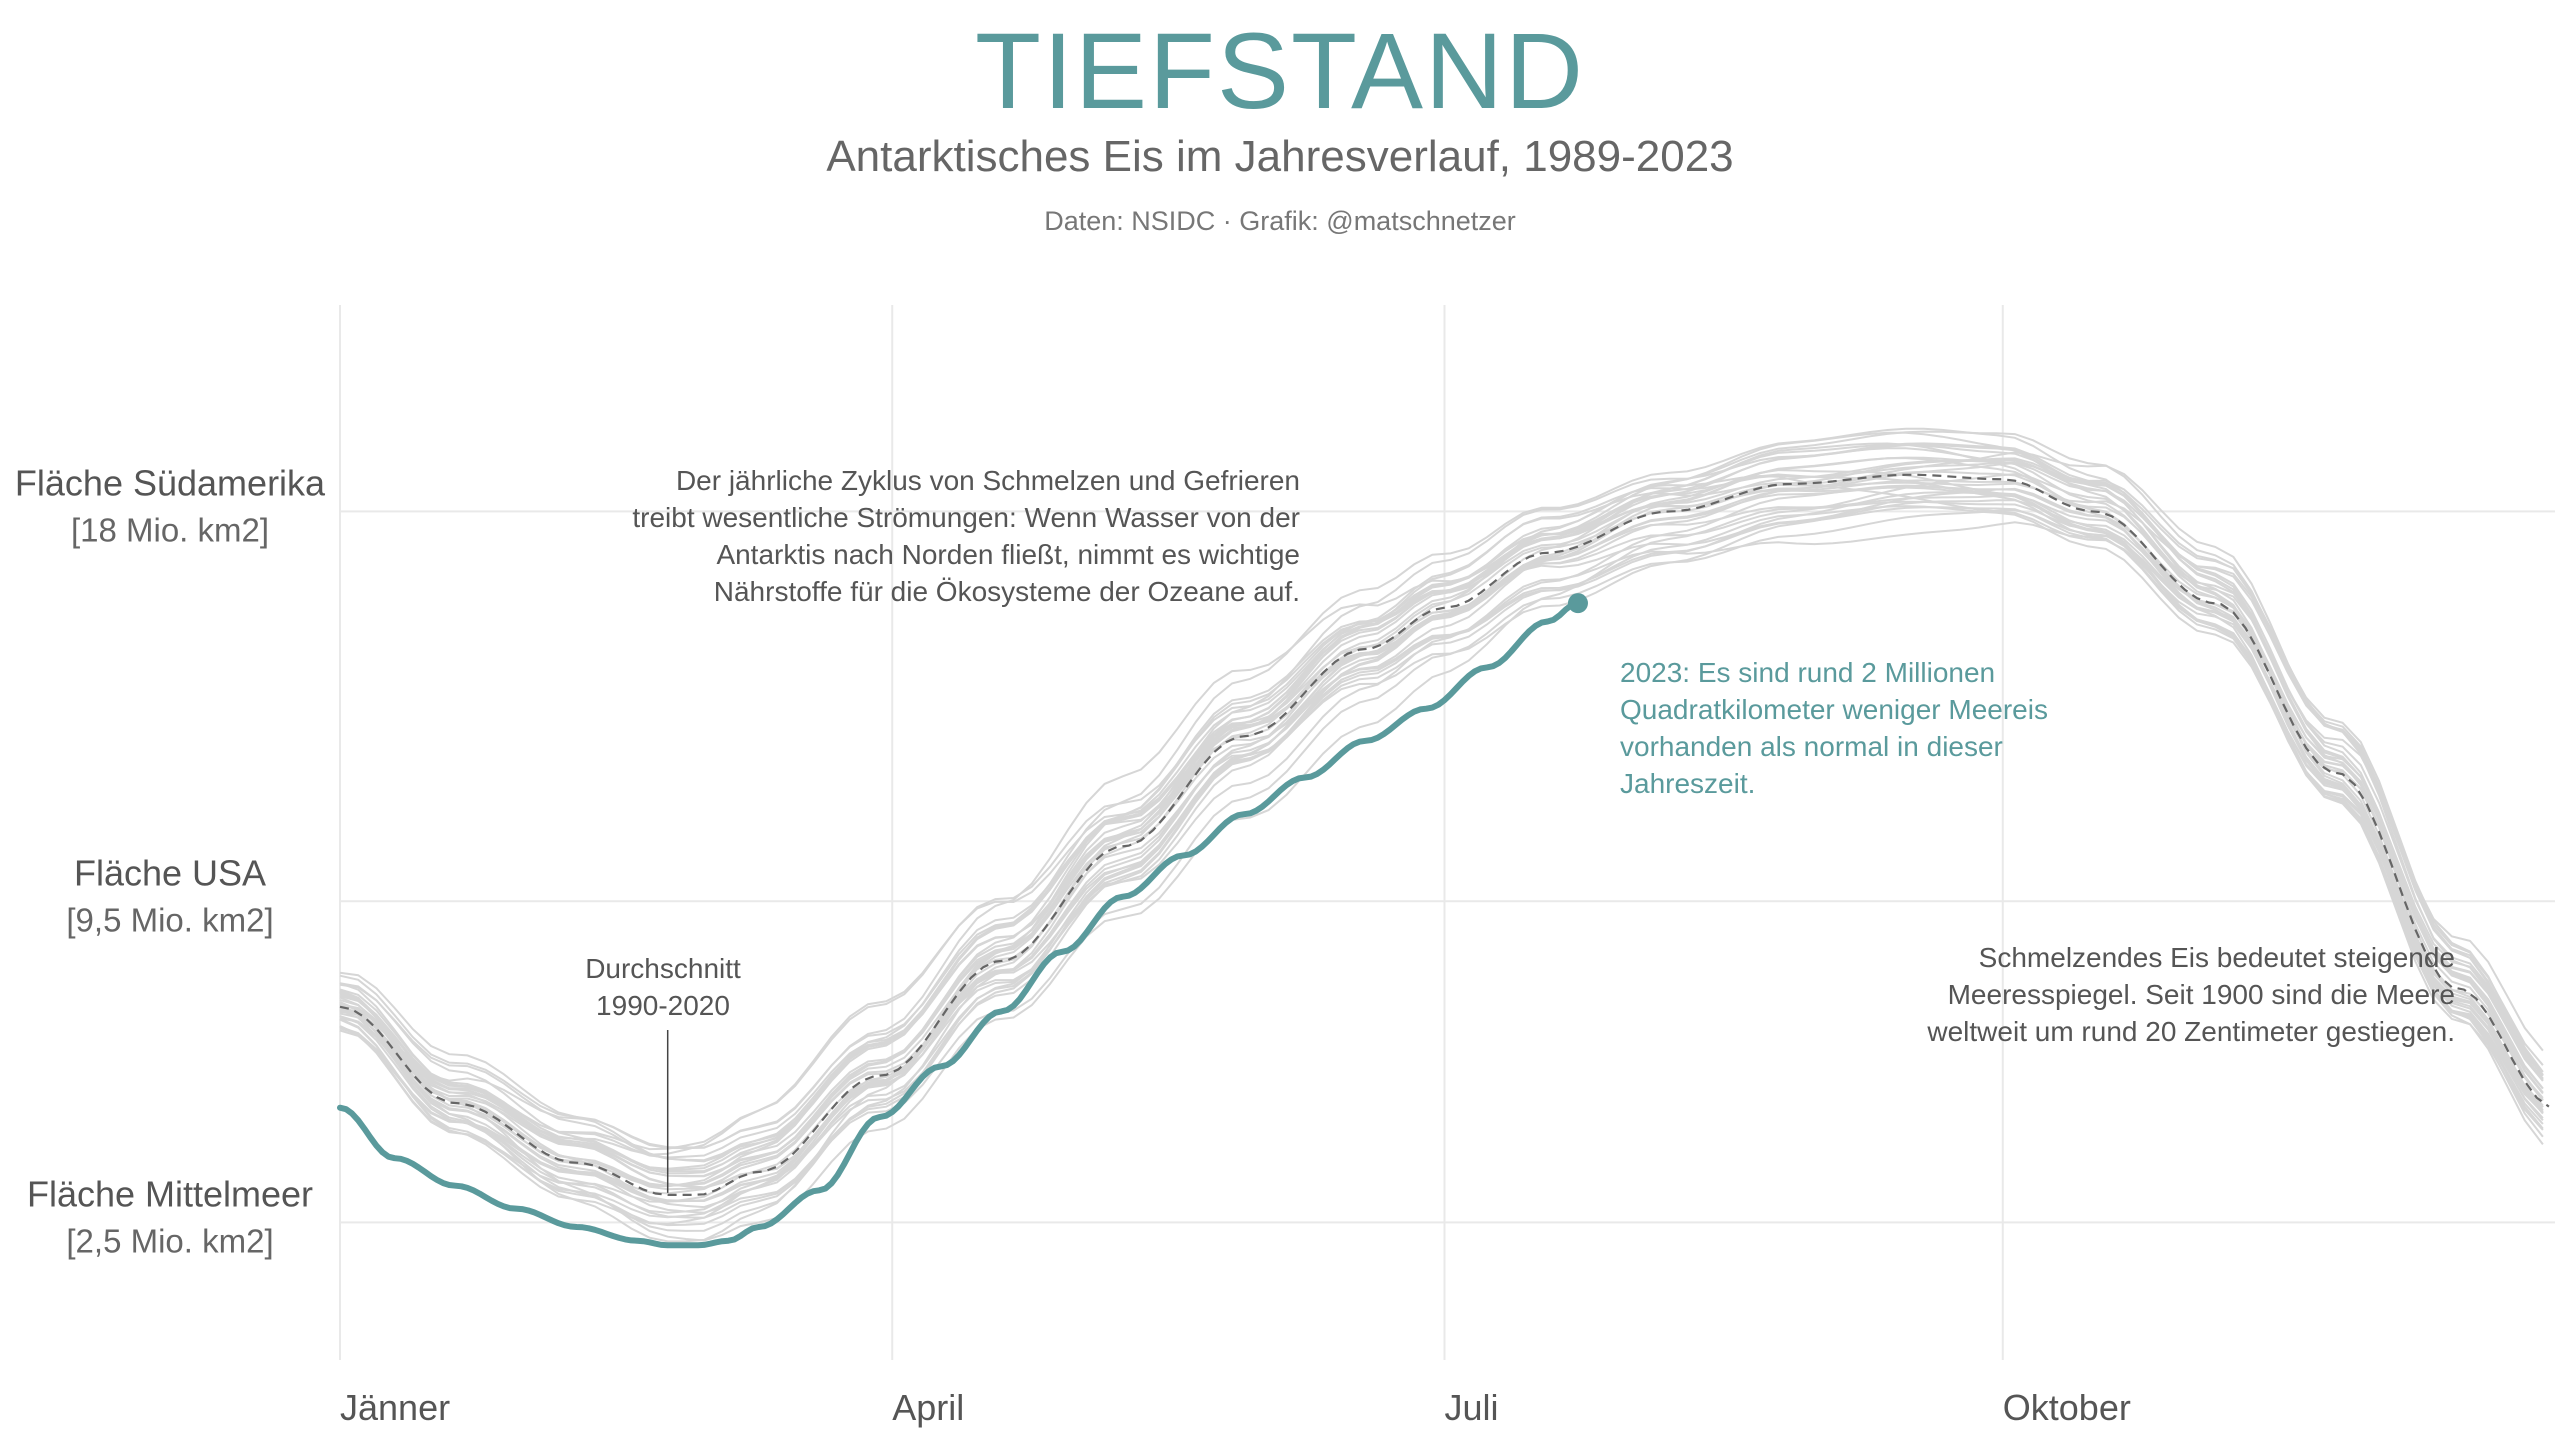 The height and width of the screenshot is (1440, 2560). What do you see at coordinates (1834, 709) in the screenshot?
I see `annotation-2023-line: Quadratkilometer weniger Meereis` at bounding box center [1834, 709].